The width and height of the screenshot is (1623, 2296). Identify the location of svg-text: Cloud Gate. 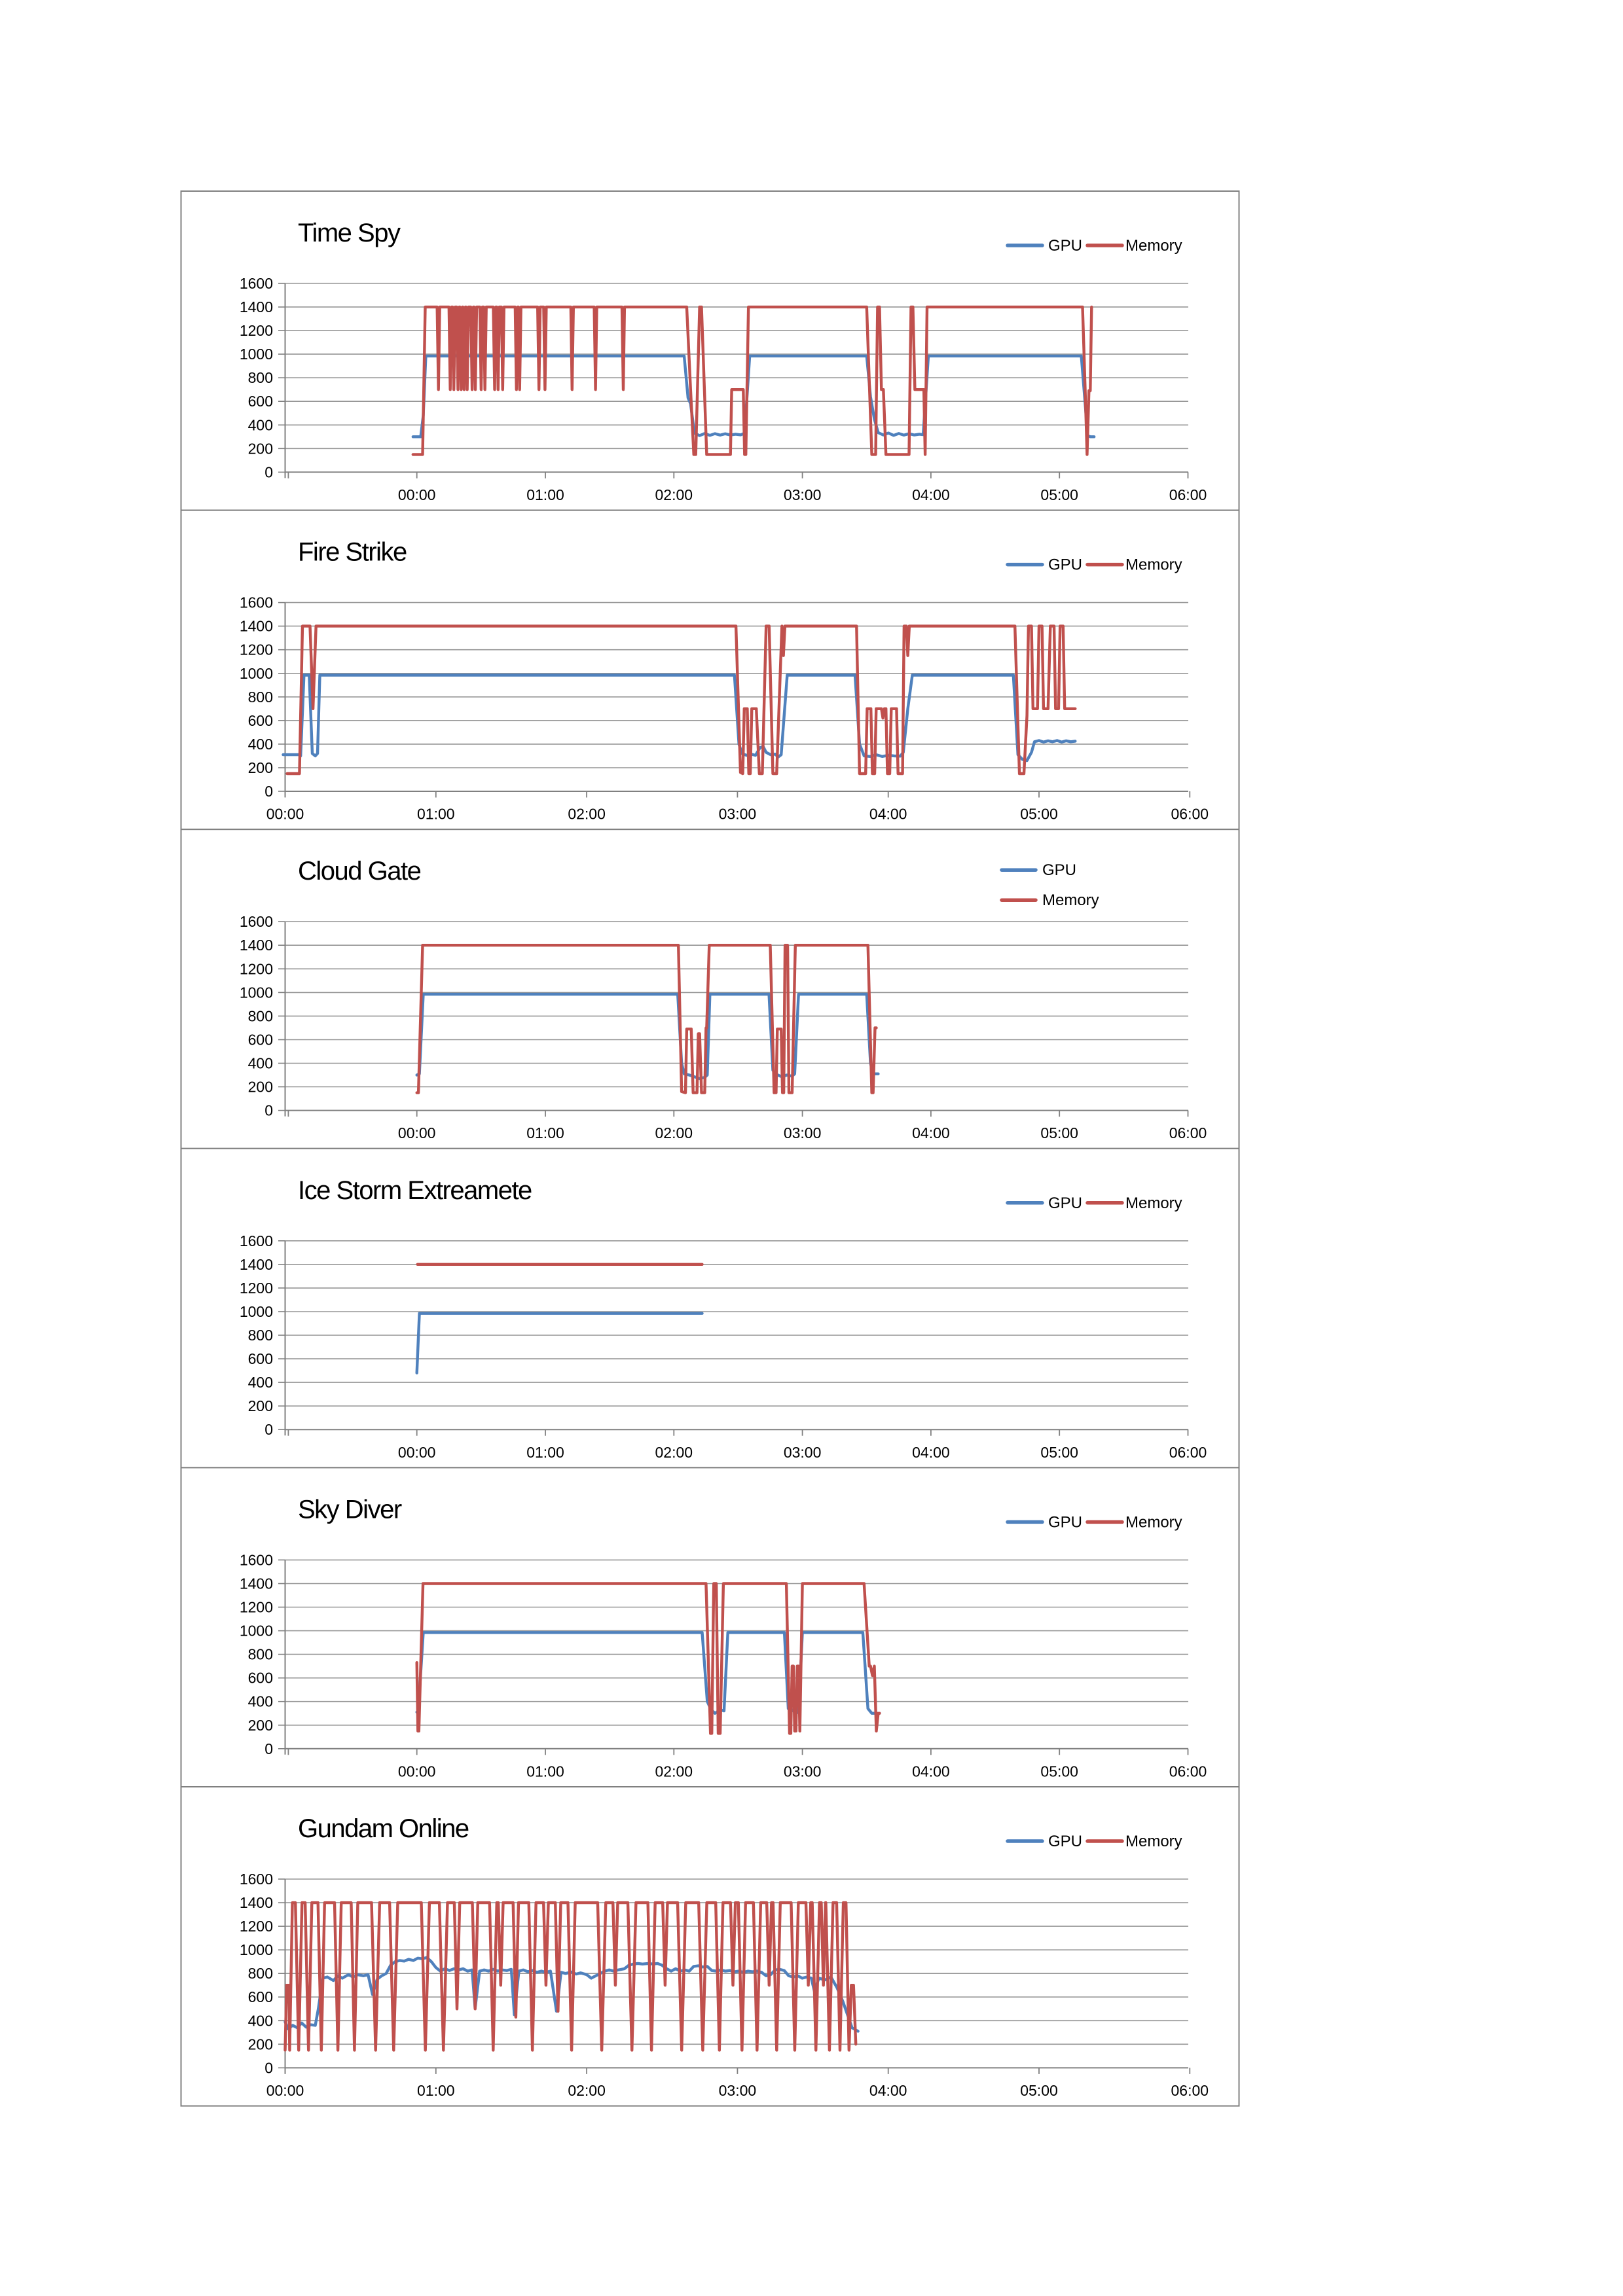
(359, 871).